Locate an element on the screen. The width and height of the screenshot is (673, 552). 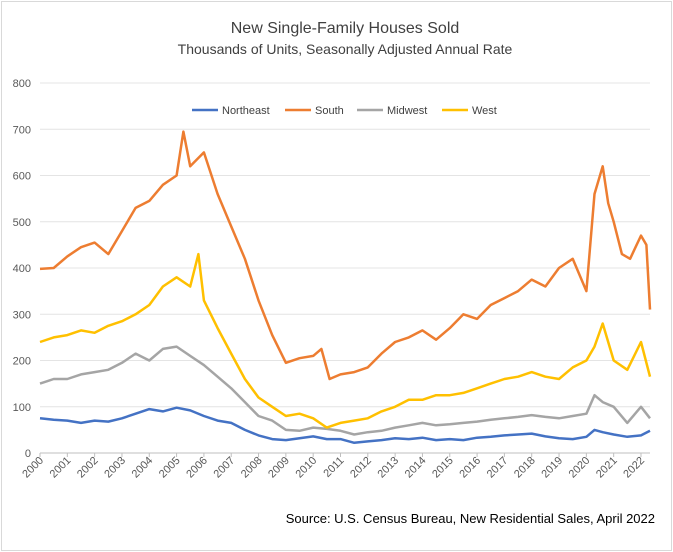
x-tick-label: 2011 is located at coordinates (333, 467).